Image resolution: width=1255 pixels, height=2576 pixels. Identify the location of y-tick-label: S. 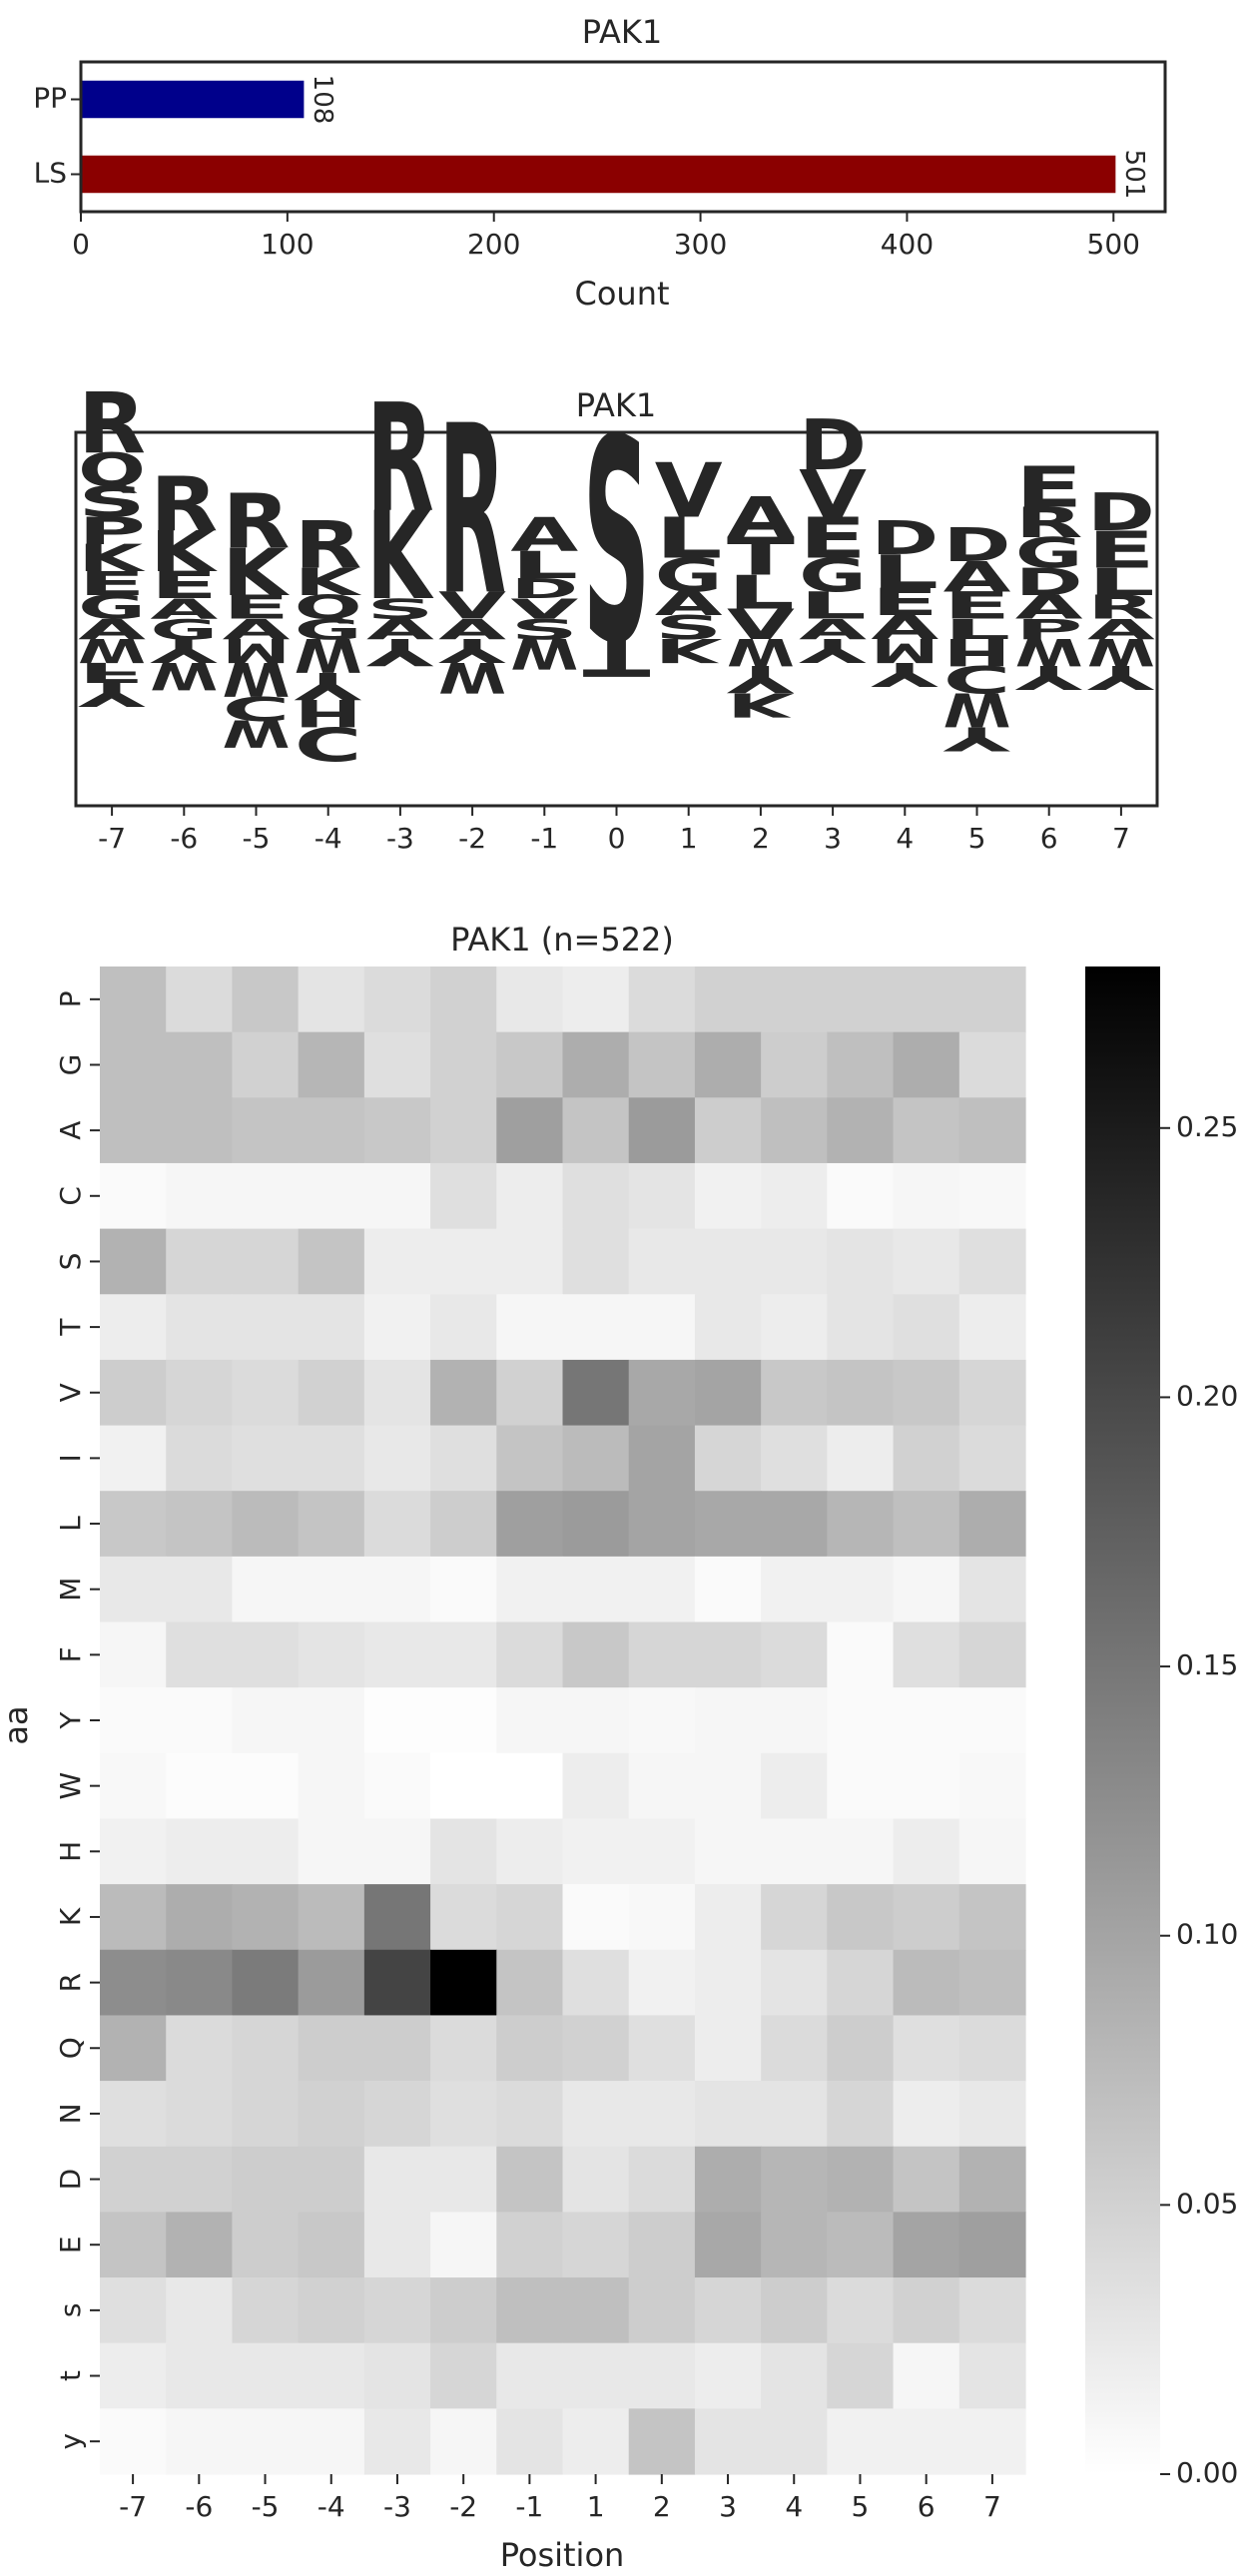
(70, 1262).